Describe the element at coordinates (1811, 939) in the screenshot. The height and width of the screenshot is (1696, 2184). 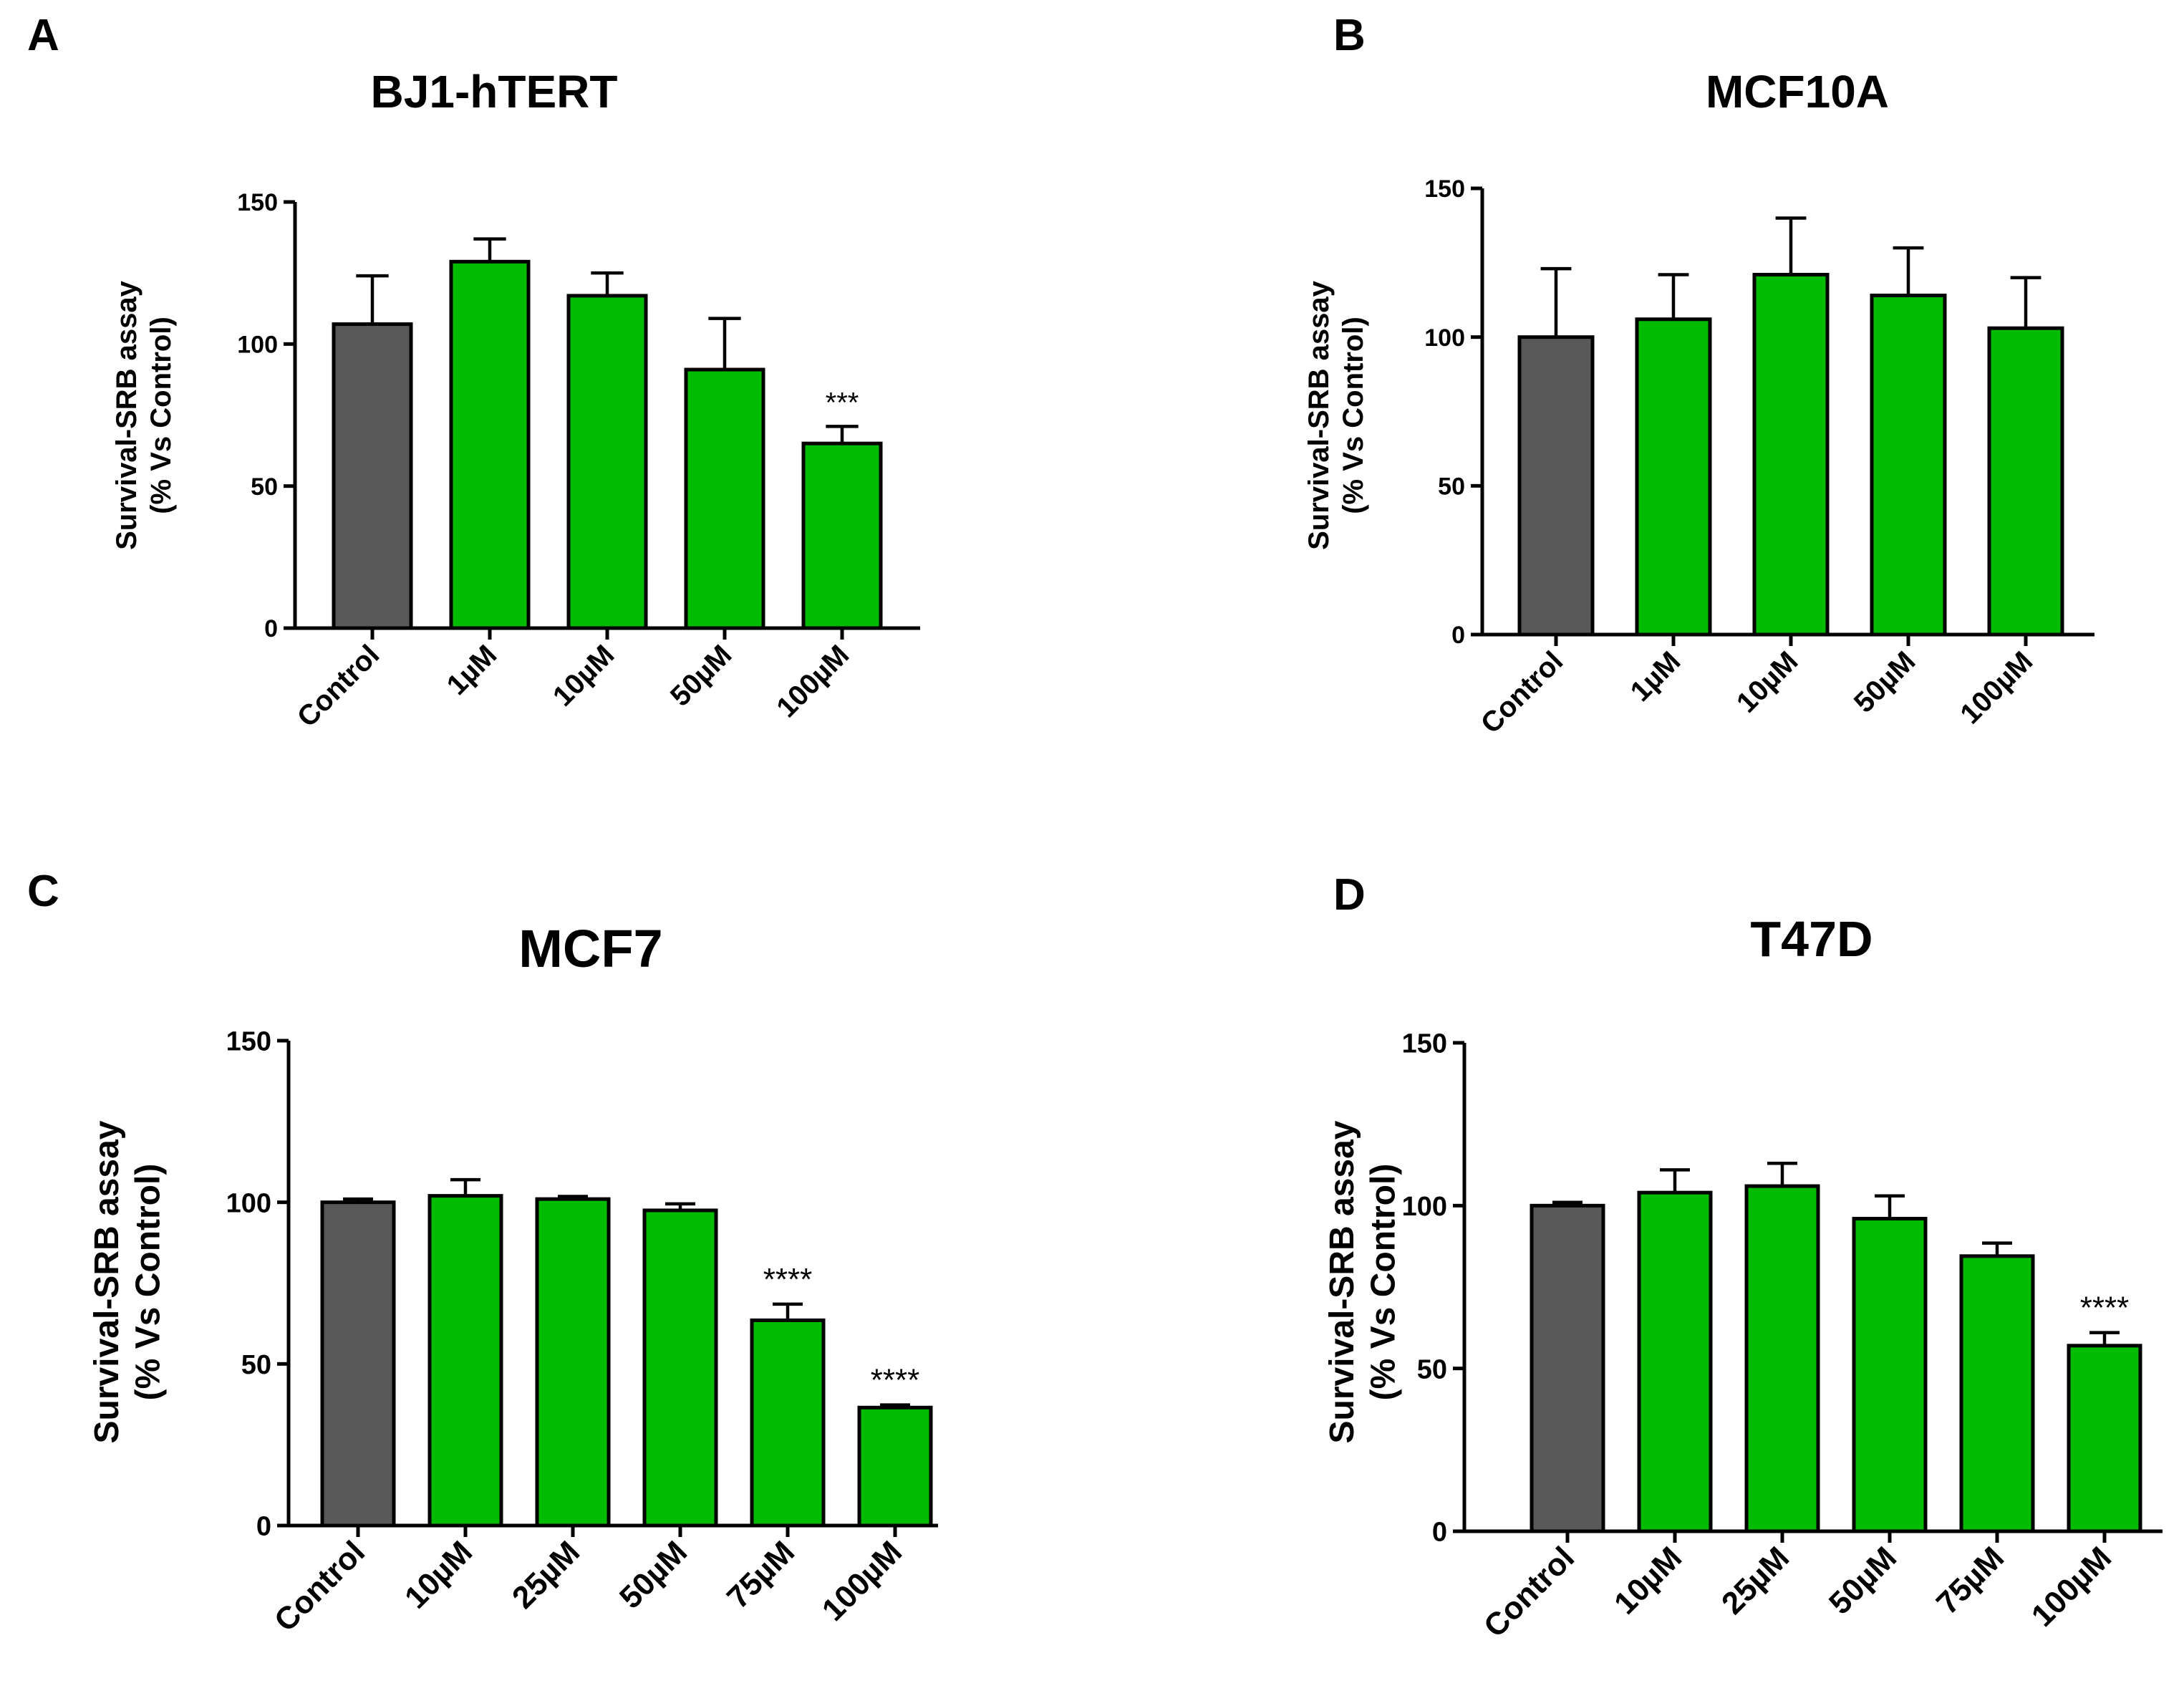
I see `chart-title: T47D` at that location.